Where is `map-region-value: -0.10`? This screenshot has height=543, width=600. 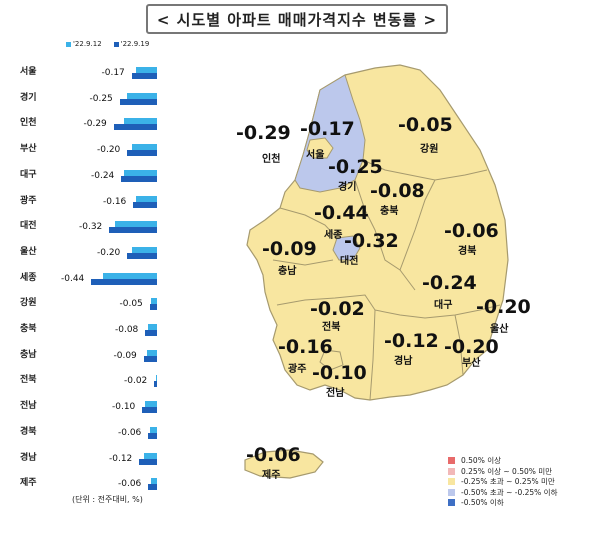 map-region-value: -0.10 is located at coordinates (339, 373).